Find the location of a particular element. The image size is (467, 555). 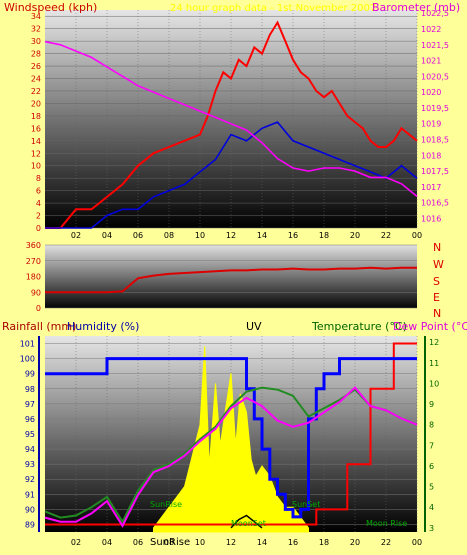

wind-y-tick-label: 10 is located at coordinates (36, 166).